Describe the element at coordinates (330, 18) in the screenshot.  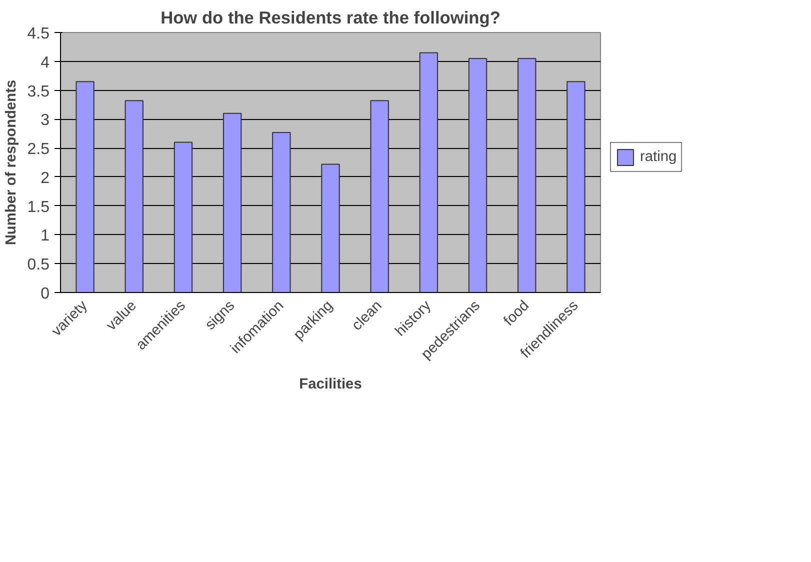
I see `chart-title: How do the Residents rate the following?` at that location.